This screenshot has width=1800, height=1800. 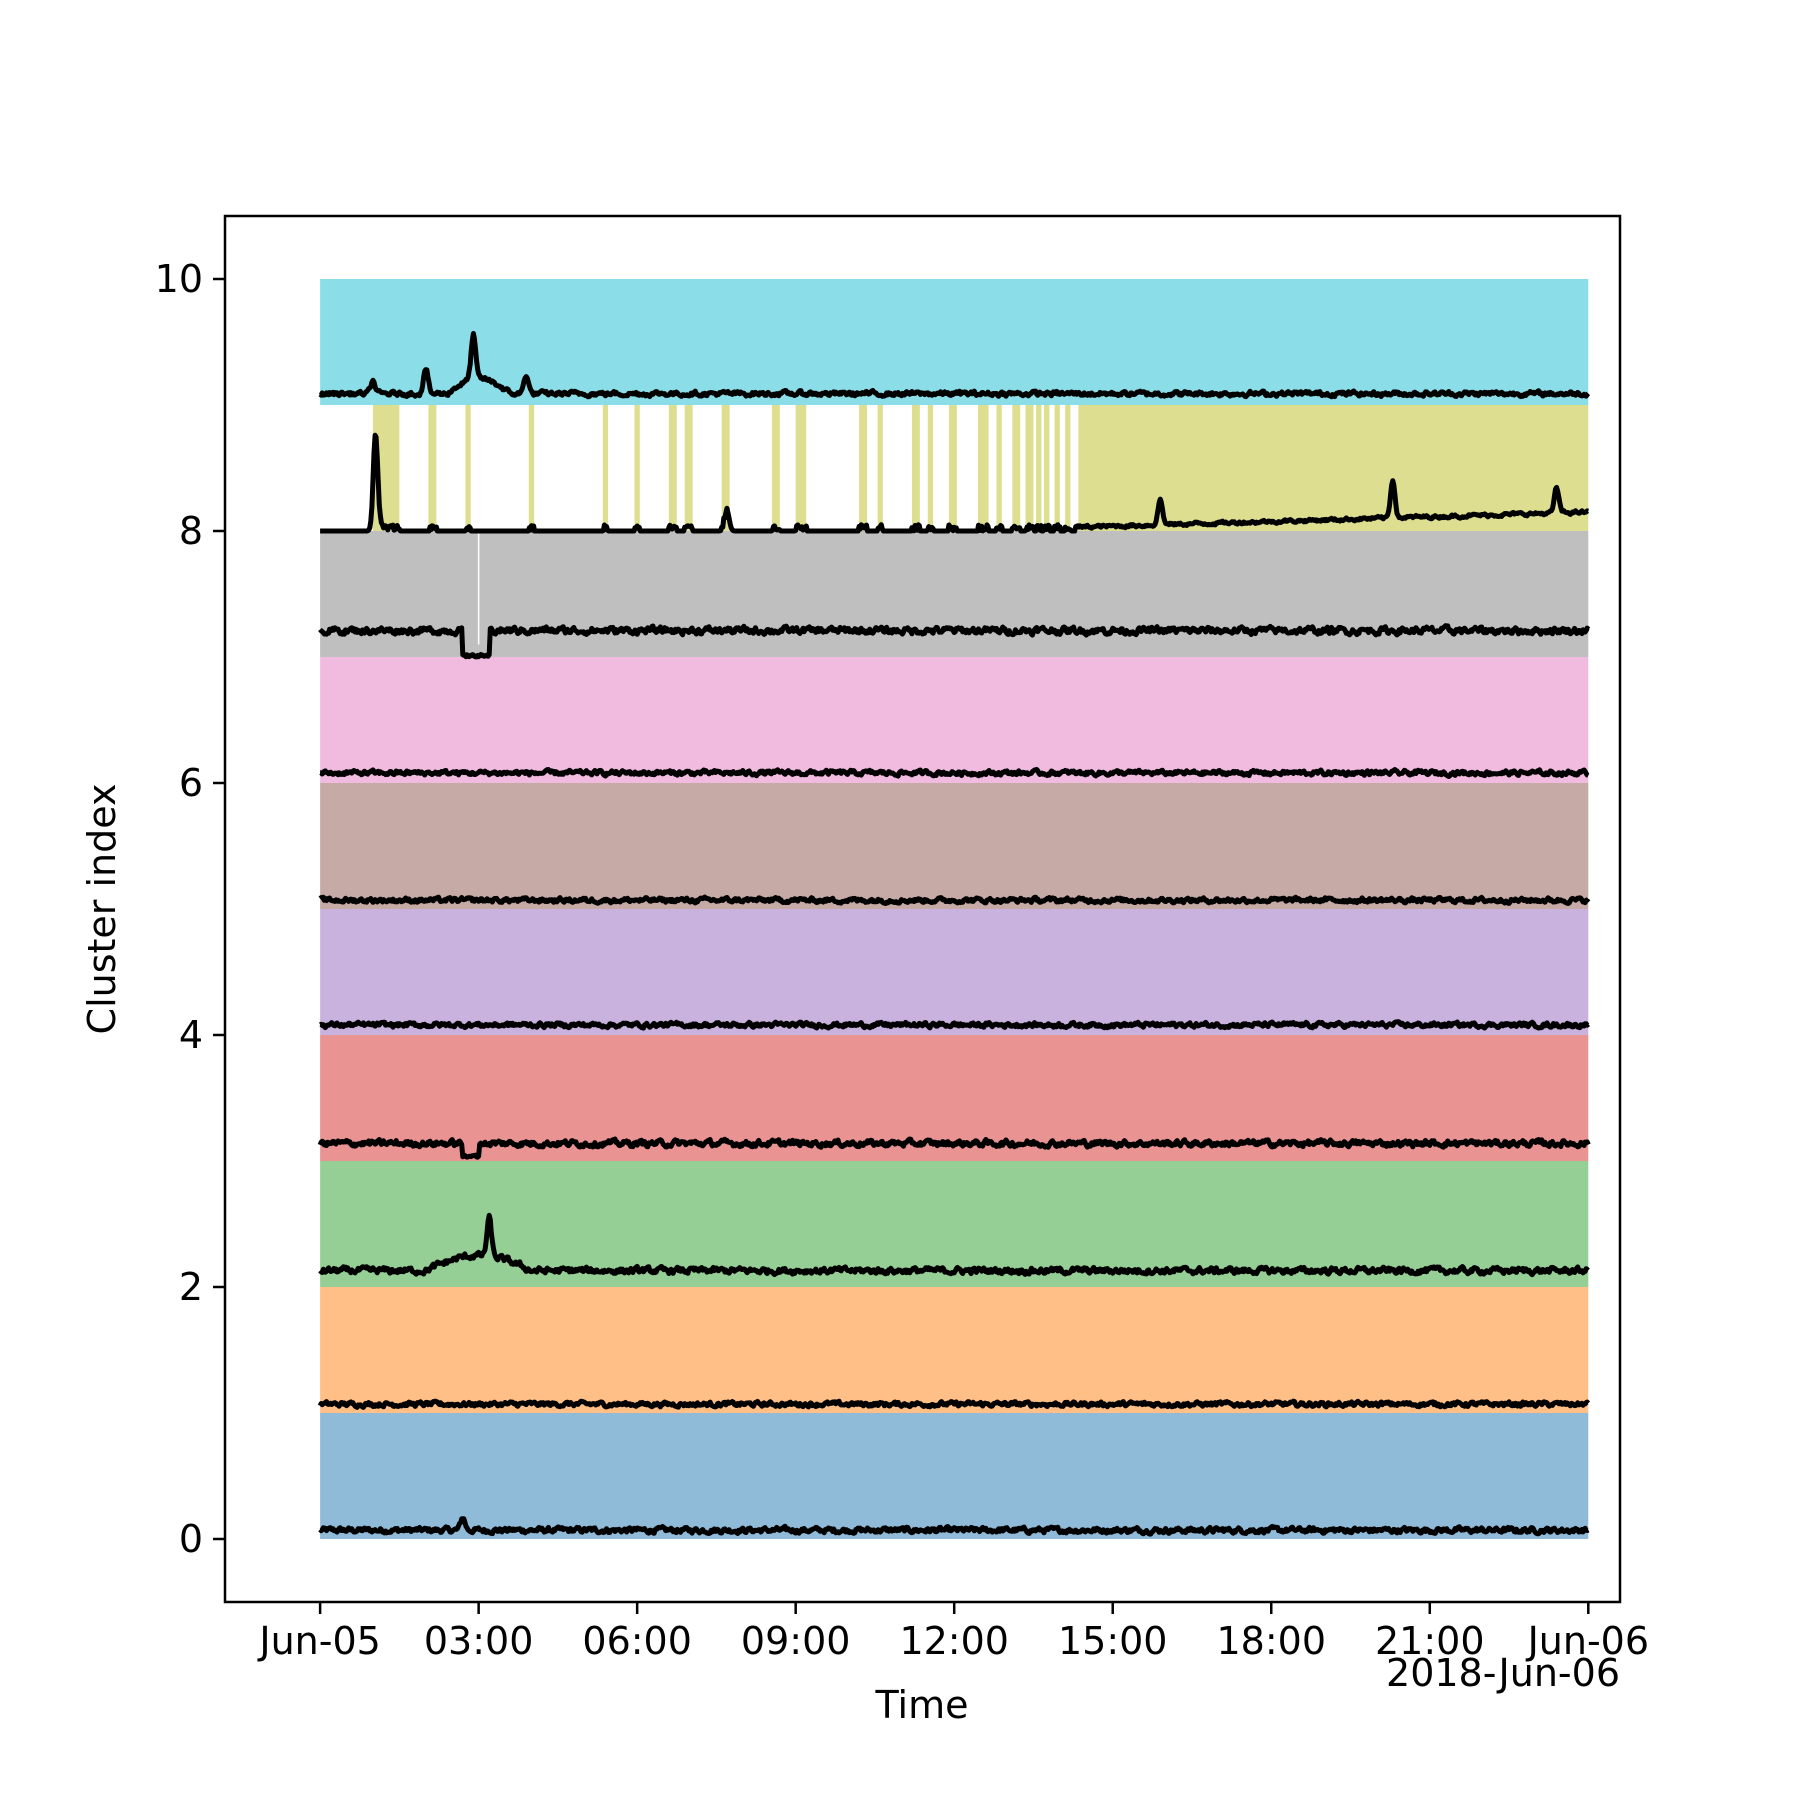 I want to click on cluster-4-band, so click(x=954, y=972).